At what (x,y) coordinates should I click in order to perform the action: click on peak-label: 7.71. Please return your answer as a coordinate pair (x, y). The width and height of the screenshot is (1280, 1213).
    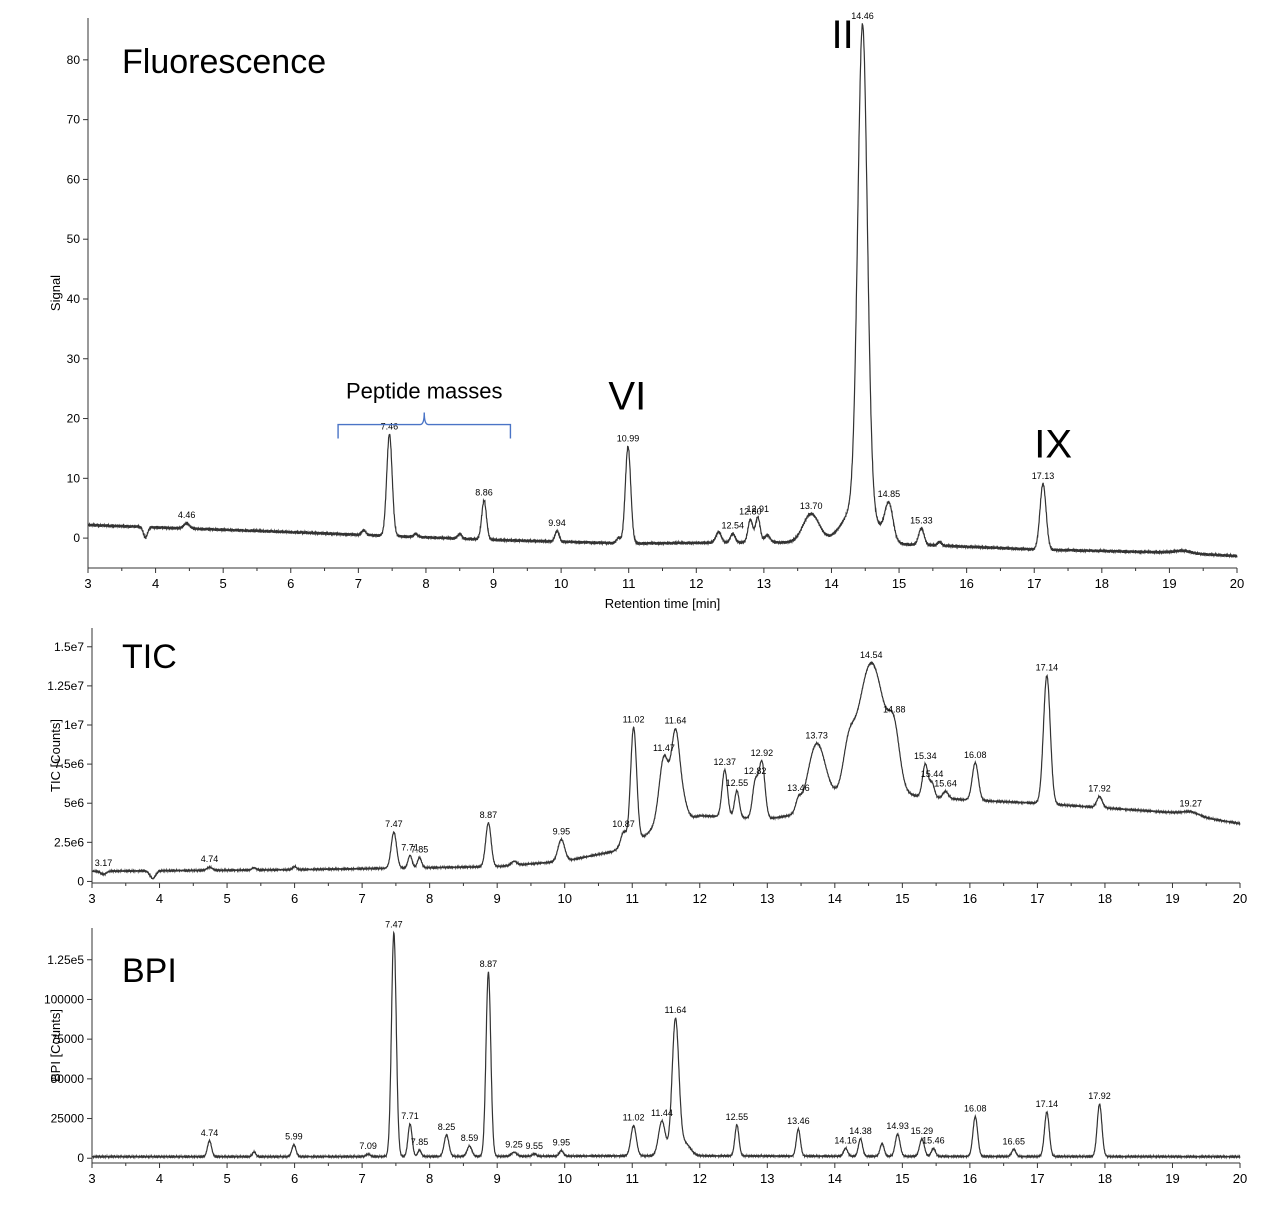
    Looking at the image, I should click on (410, 847).